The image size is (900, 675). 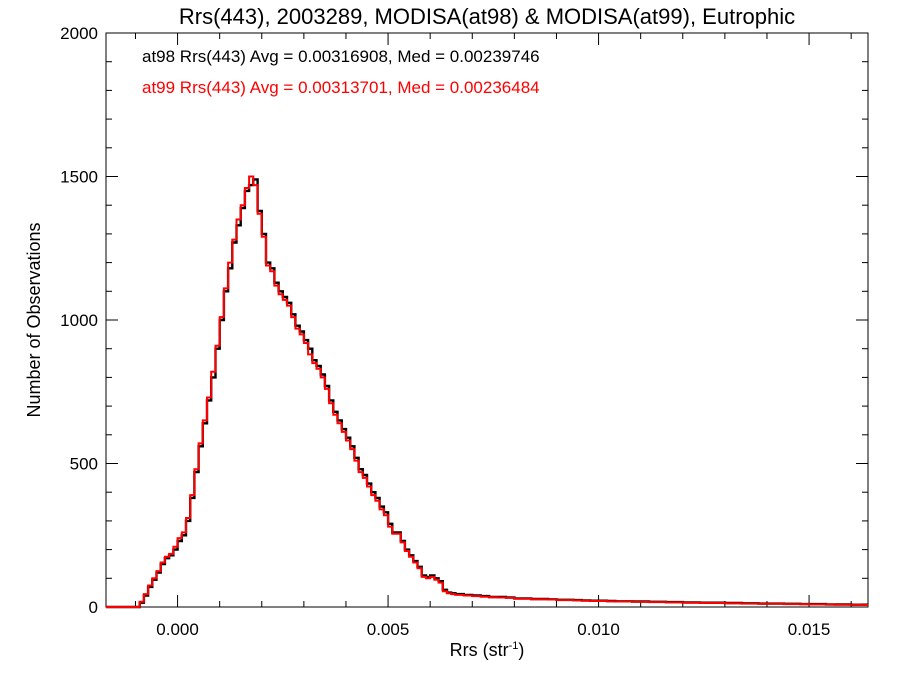 What do you see at coordinates (79, 33) in the screenshot?
I see `y-tick-label: 2000` at bounding box center [79, 33].